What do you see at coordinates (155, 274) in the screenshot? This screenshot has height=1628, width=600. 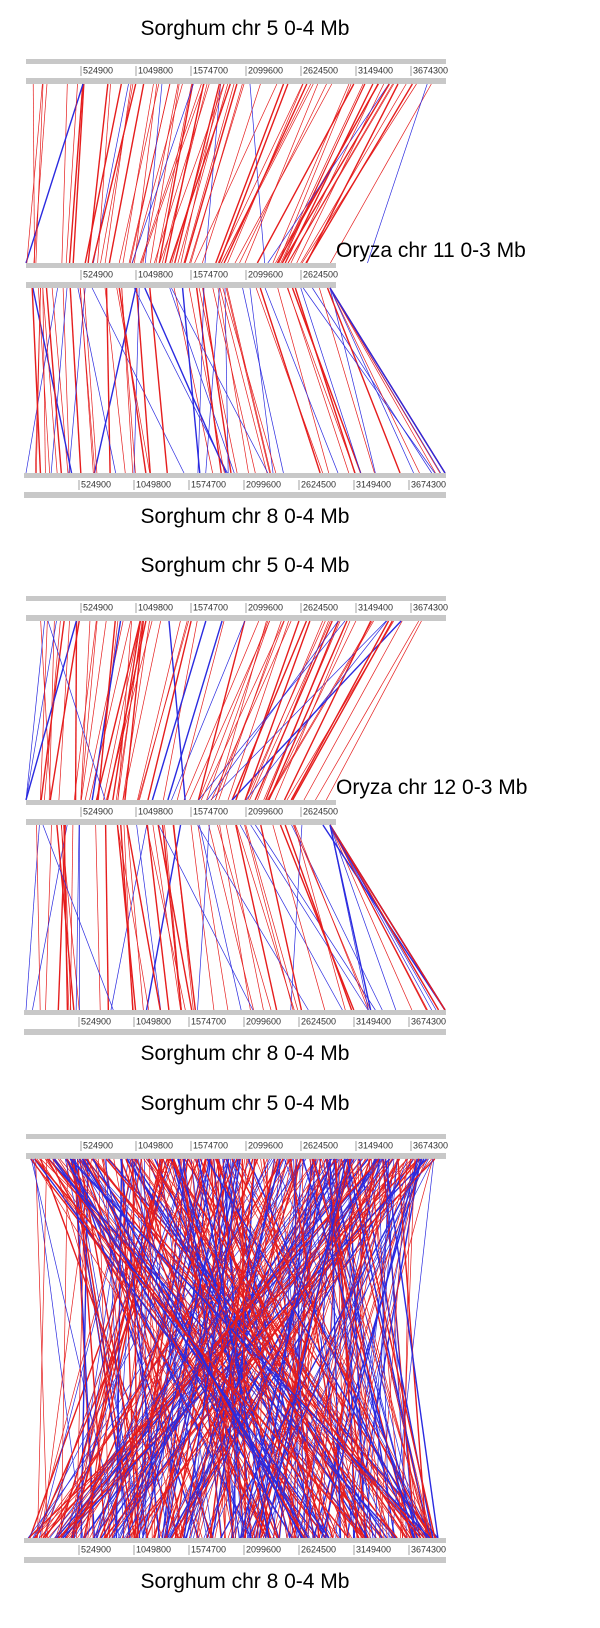 I see `tick-label: 1049800` at bounding box center [155, 274].